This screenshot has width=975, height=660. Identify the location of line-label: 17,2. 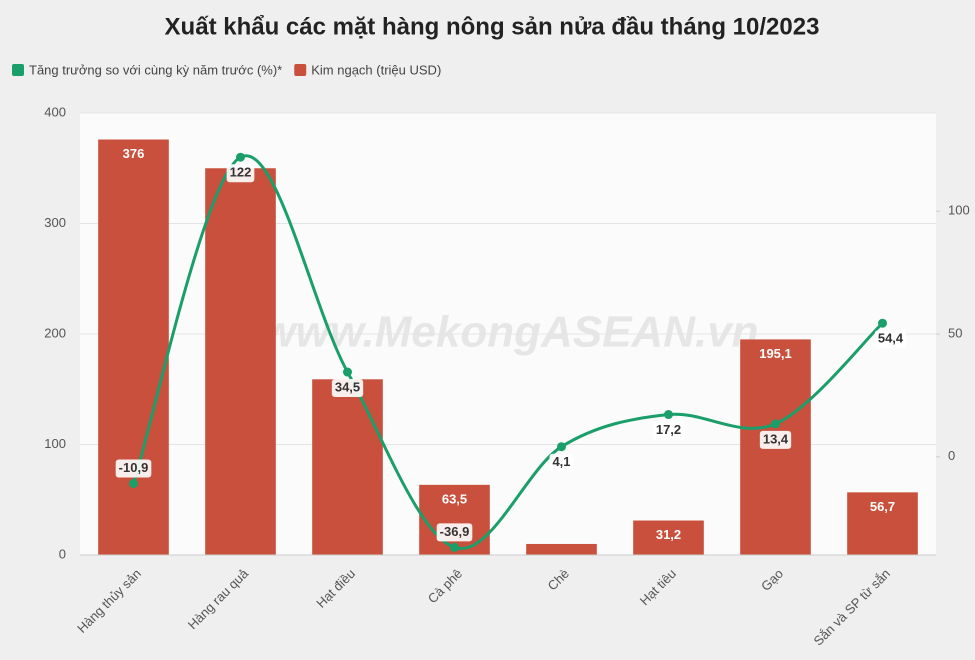
(668, 429).